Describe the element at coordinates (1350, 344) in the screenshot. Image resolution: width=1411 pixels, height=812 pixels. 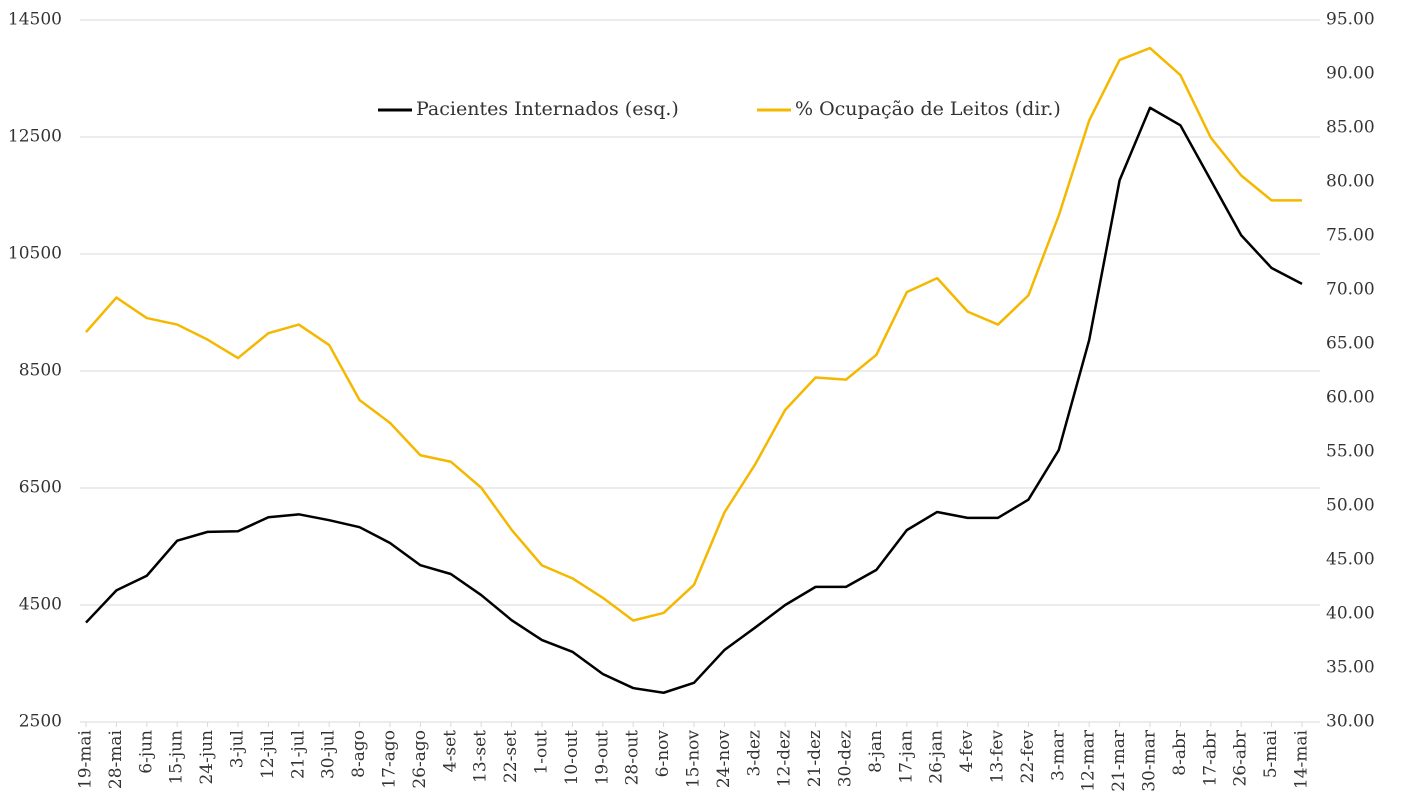
I see `y2-tick-label: 65.00` at that location.